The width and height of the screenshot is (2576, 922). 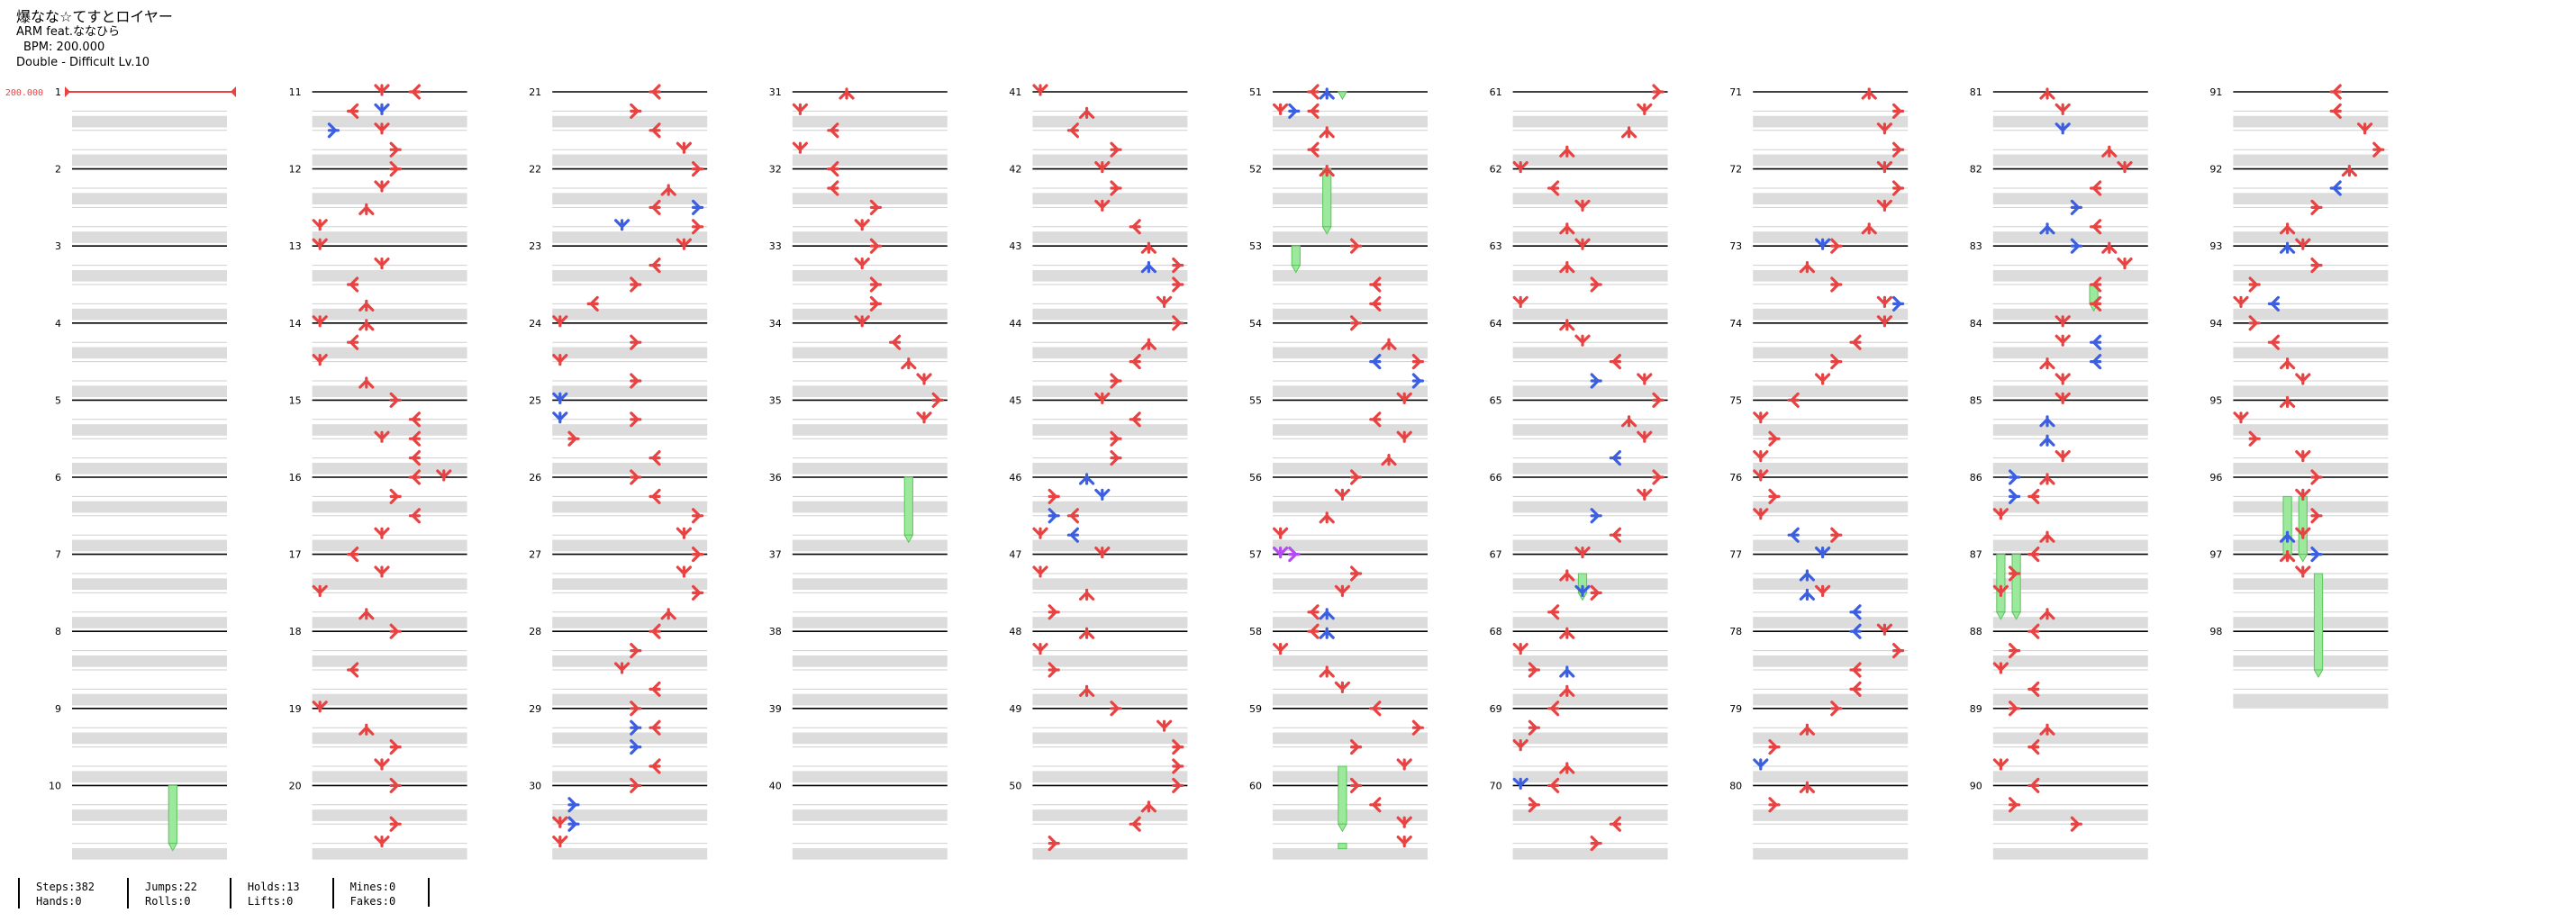 I want to click on hold-body, so click(x=1342, y=795).